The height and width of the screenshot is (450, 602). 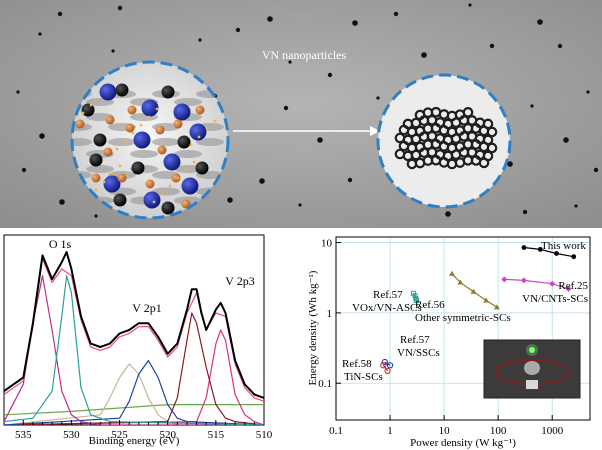 I want to click on ragone-y-tick-label: 0.1, so click(x=325, y=384).